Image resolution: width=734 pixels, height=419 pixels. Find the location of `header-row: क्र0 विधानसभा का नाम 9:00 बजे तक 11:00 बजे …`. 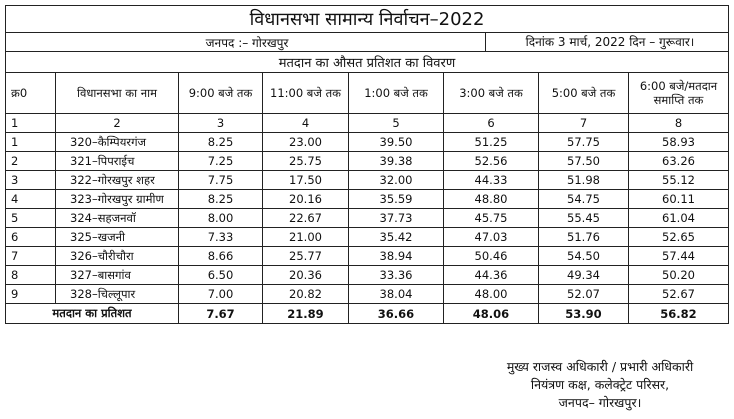

header-row: क्र0 विधानसभा का नाम 9:00 बजे तक 11:00 बजे … is located at coordinates (367, 93).